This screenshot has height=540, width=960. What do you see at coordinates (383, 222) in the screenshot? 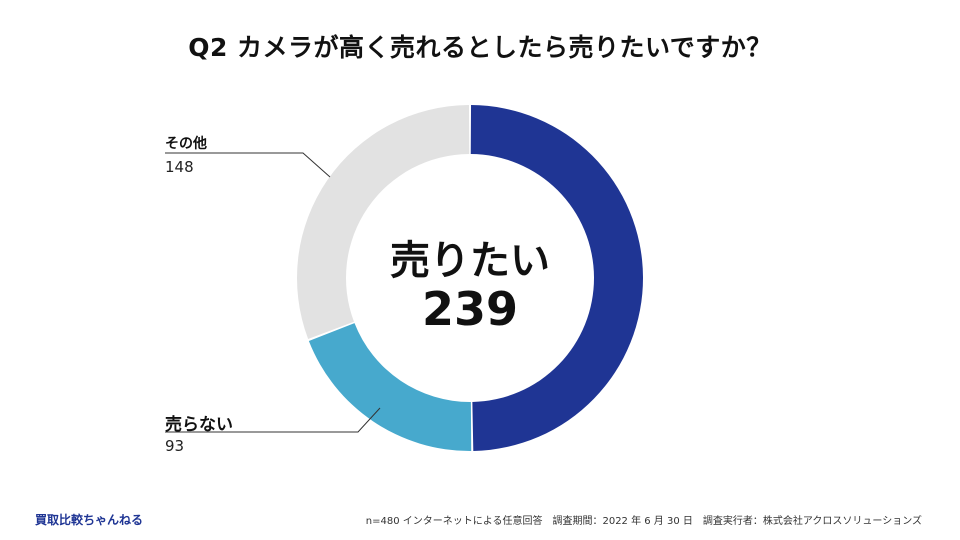
I see `slice-other` at bounding box center [383, 222].